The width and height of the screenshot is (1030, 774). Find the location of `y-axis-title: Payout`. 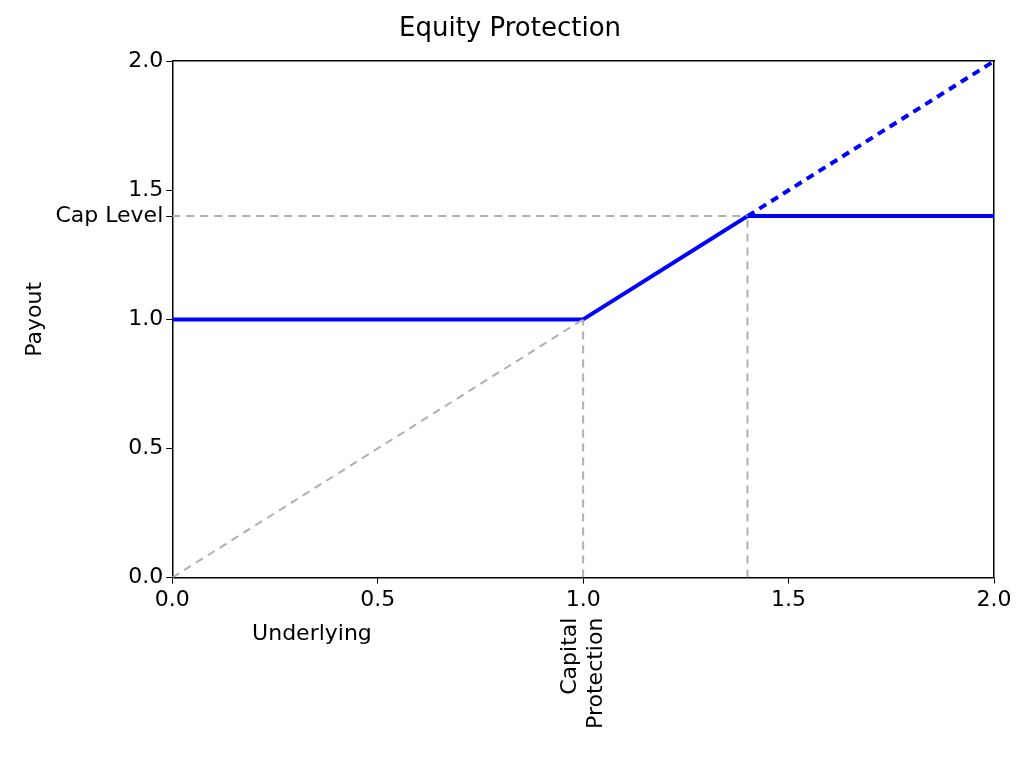

y-axis-title: Payout is located at coordinates (33, 319).